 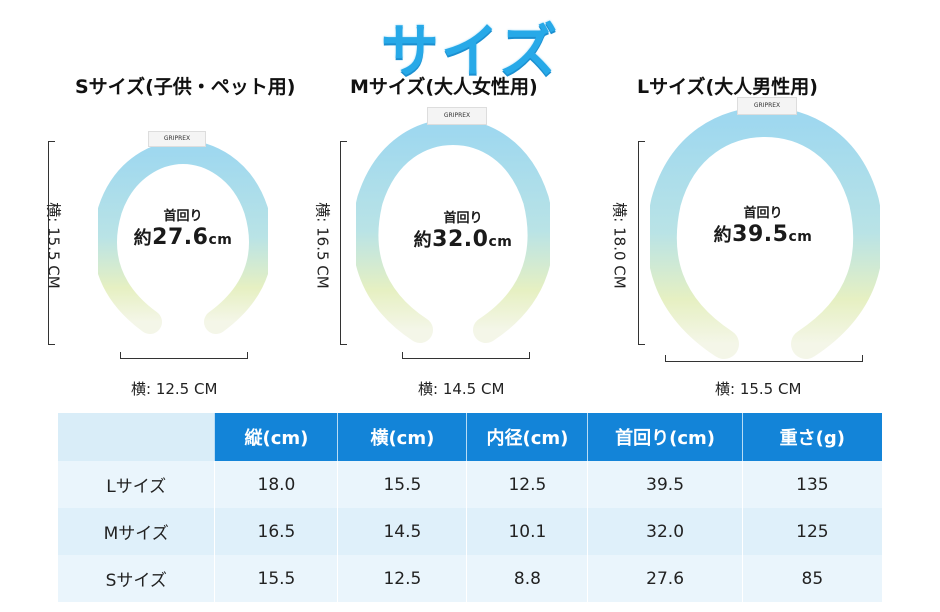 I want to click on table-row: Lサイズ 18.0 15.5 12.5 39.5 135, so click(x=470, y=484).